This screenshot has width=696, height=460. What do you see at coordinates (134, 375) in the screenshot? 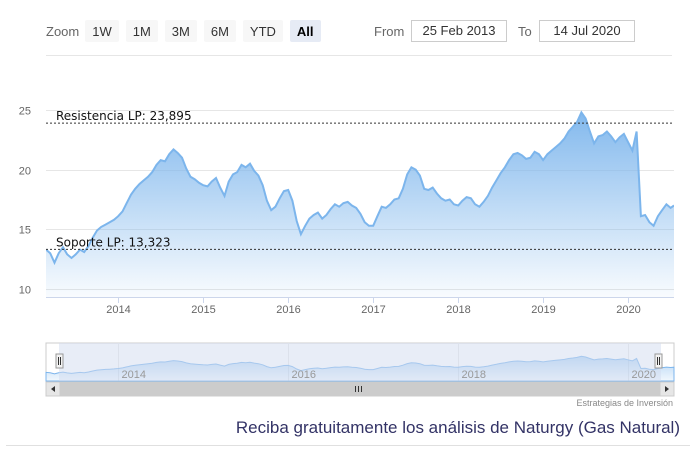
I see `navigator-tick-label: 2014` at bounding box center [134, 375].